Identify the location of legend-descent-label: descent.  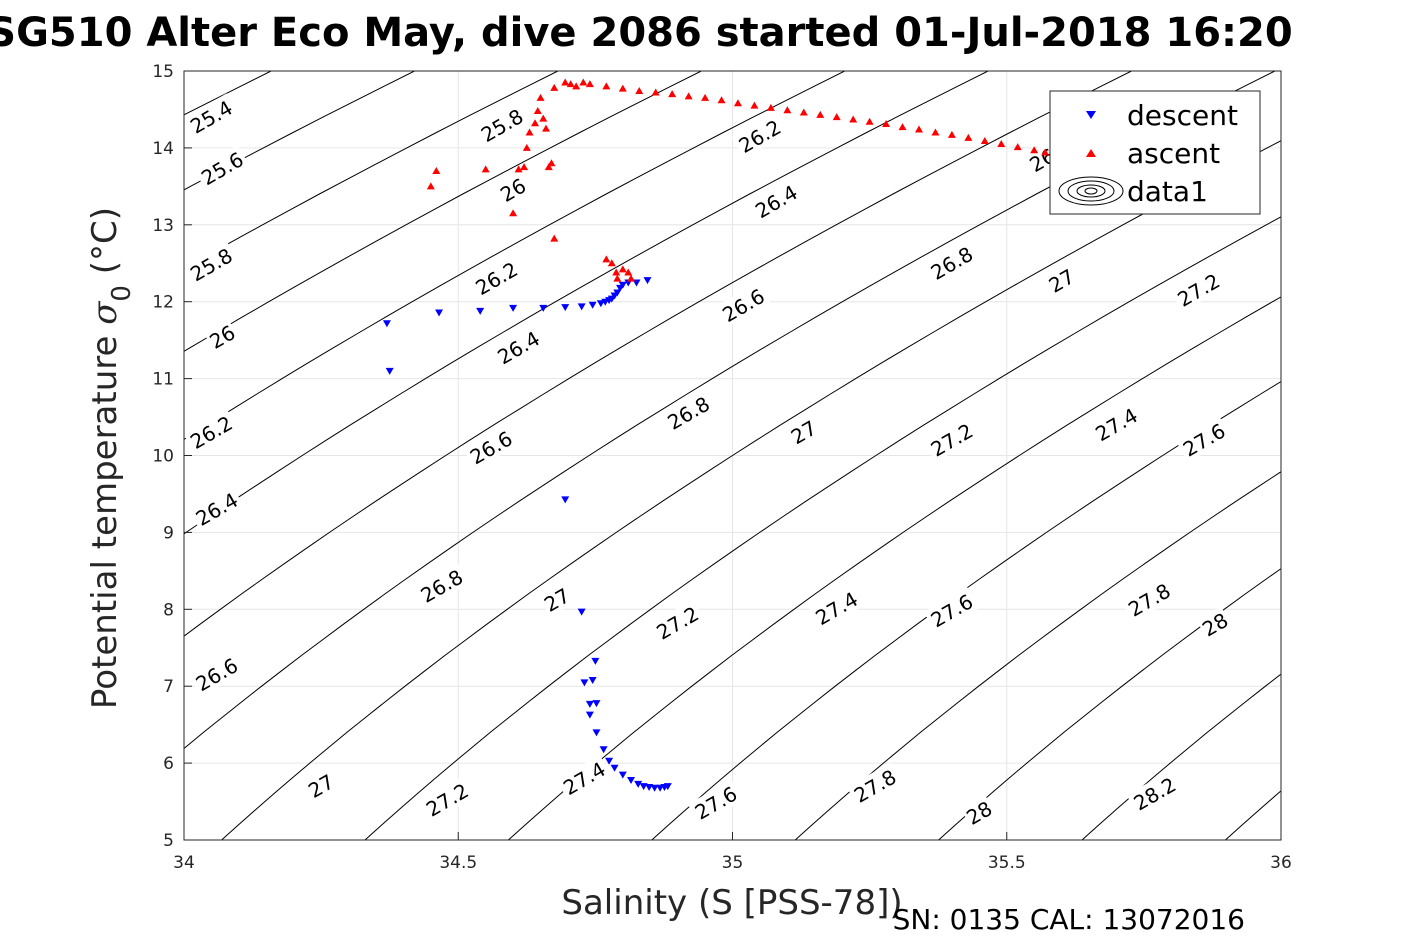
(1182, 115).